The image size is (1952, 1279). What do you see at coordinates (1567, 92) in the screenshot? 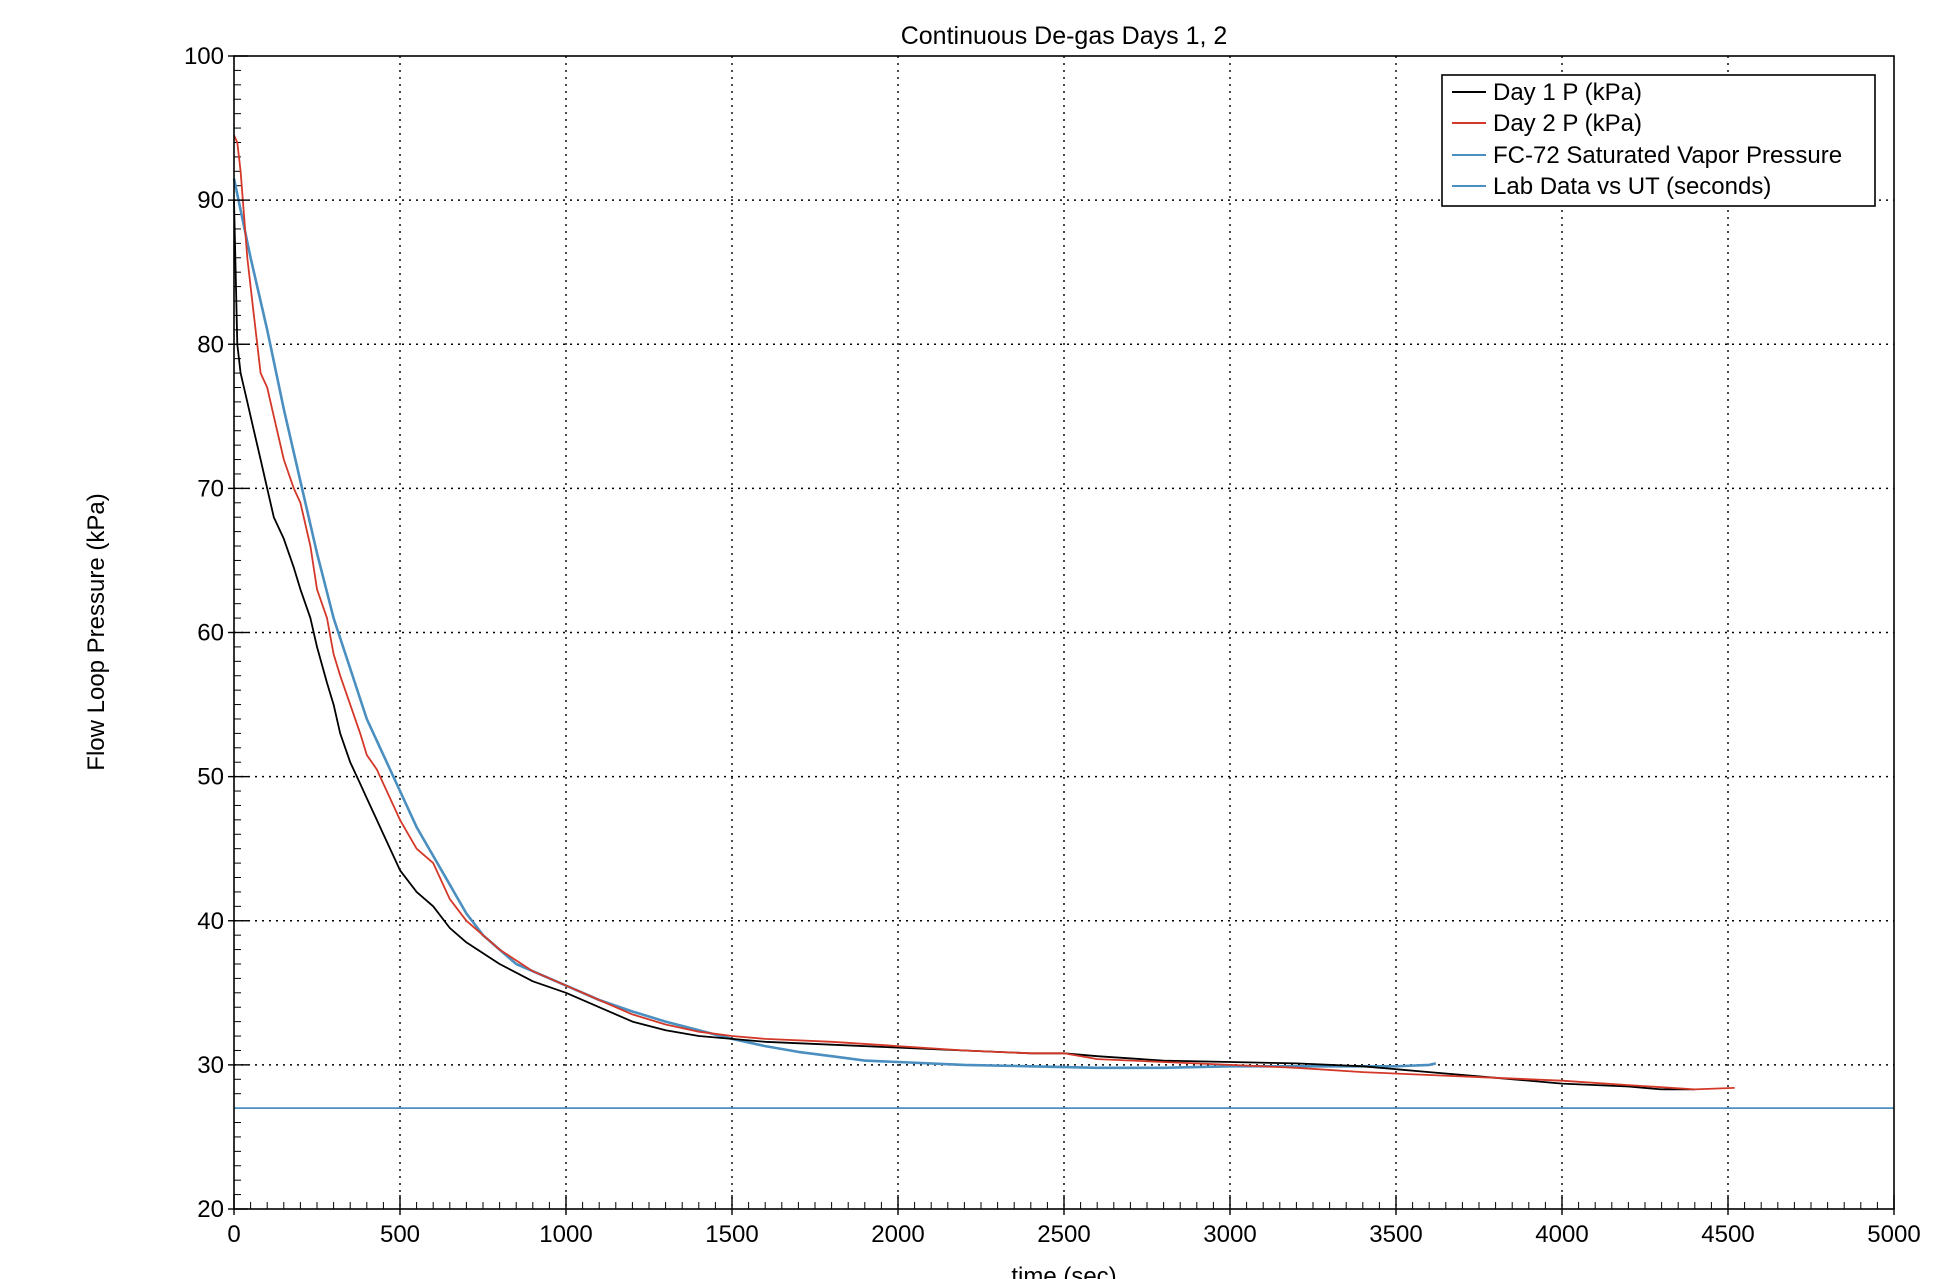
I see `legend-label-day1: Day 1 P (kPa)` at bounding box center [1567, 92].